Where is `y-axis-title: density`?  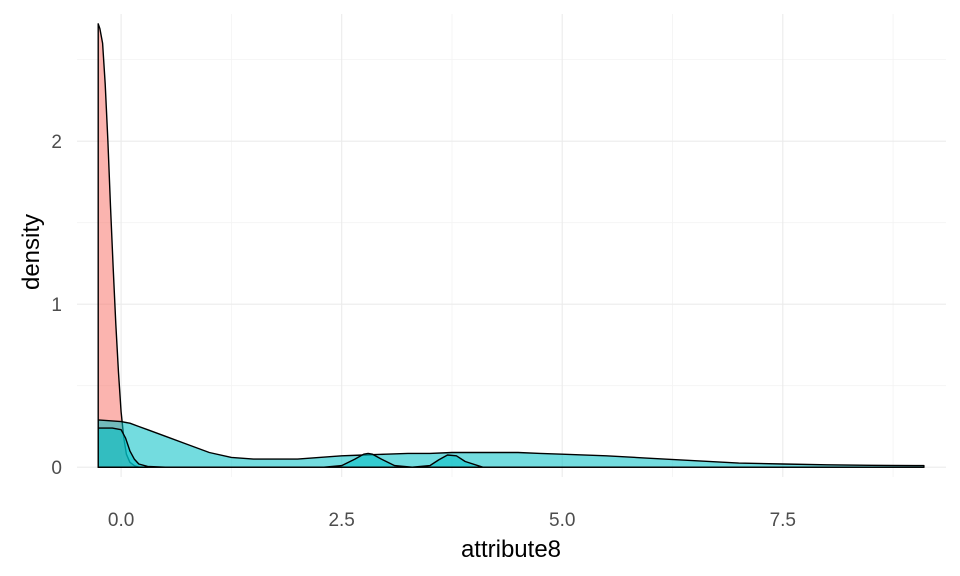
y-axis-title: density is located at coordinates (31, 252).